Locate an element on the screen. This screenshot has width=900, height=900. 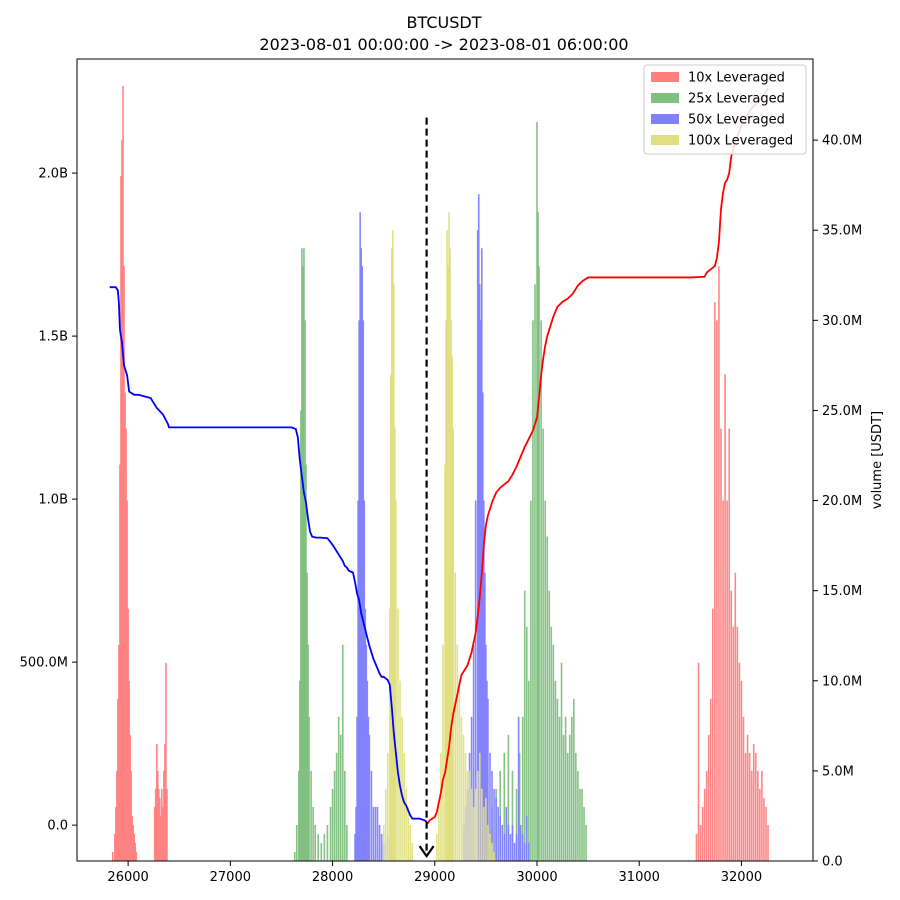
series-4-bars is located at coordinates (438, 536).